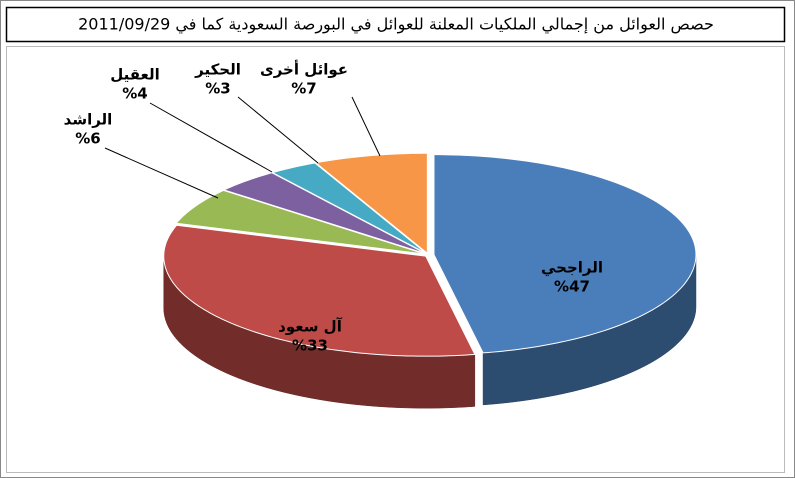  I want to click on category-label: العقيل, so click(135, 75).